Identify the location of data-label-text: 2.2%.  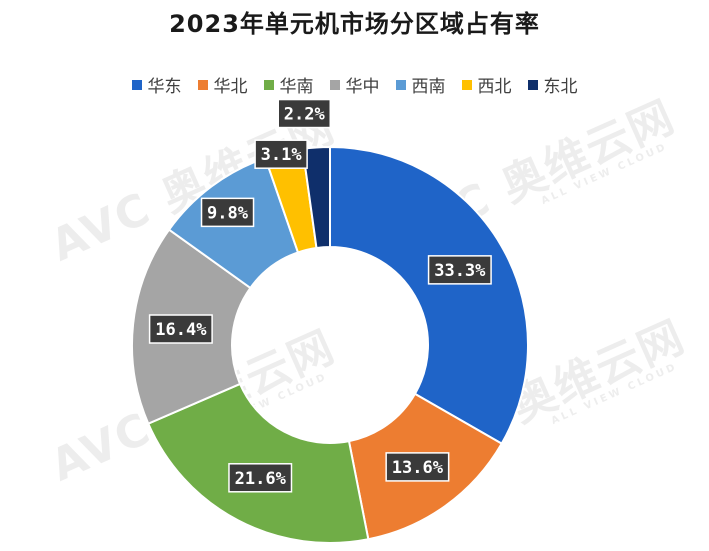
(305, 115).